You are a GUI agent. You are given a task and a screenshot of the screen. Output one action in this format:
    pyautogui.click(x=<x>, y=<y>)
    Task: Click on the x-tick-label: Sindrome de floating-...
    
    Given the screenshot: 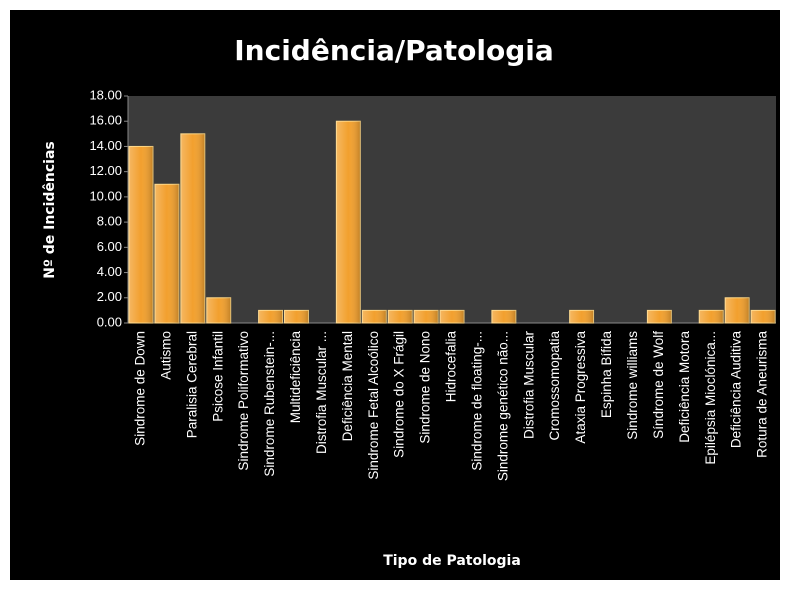 What is the action you would take?
    pyautogui.click(x=476, y=401)
    